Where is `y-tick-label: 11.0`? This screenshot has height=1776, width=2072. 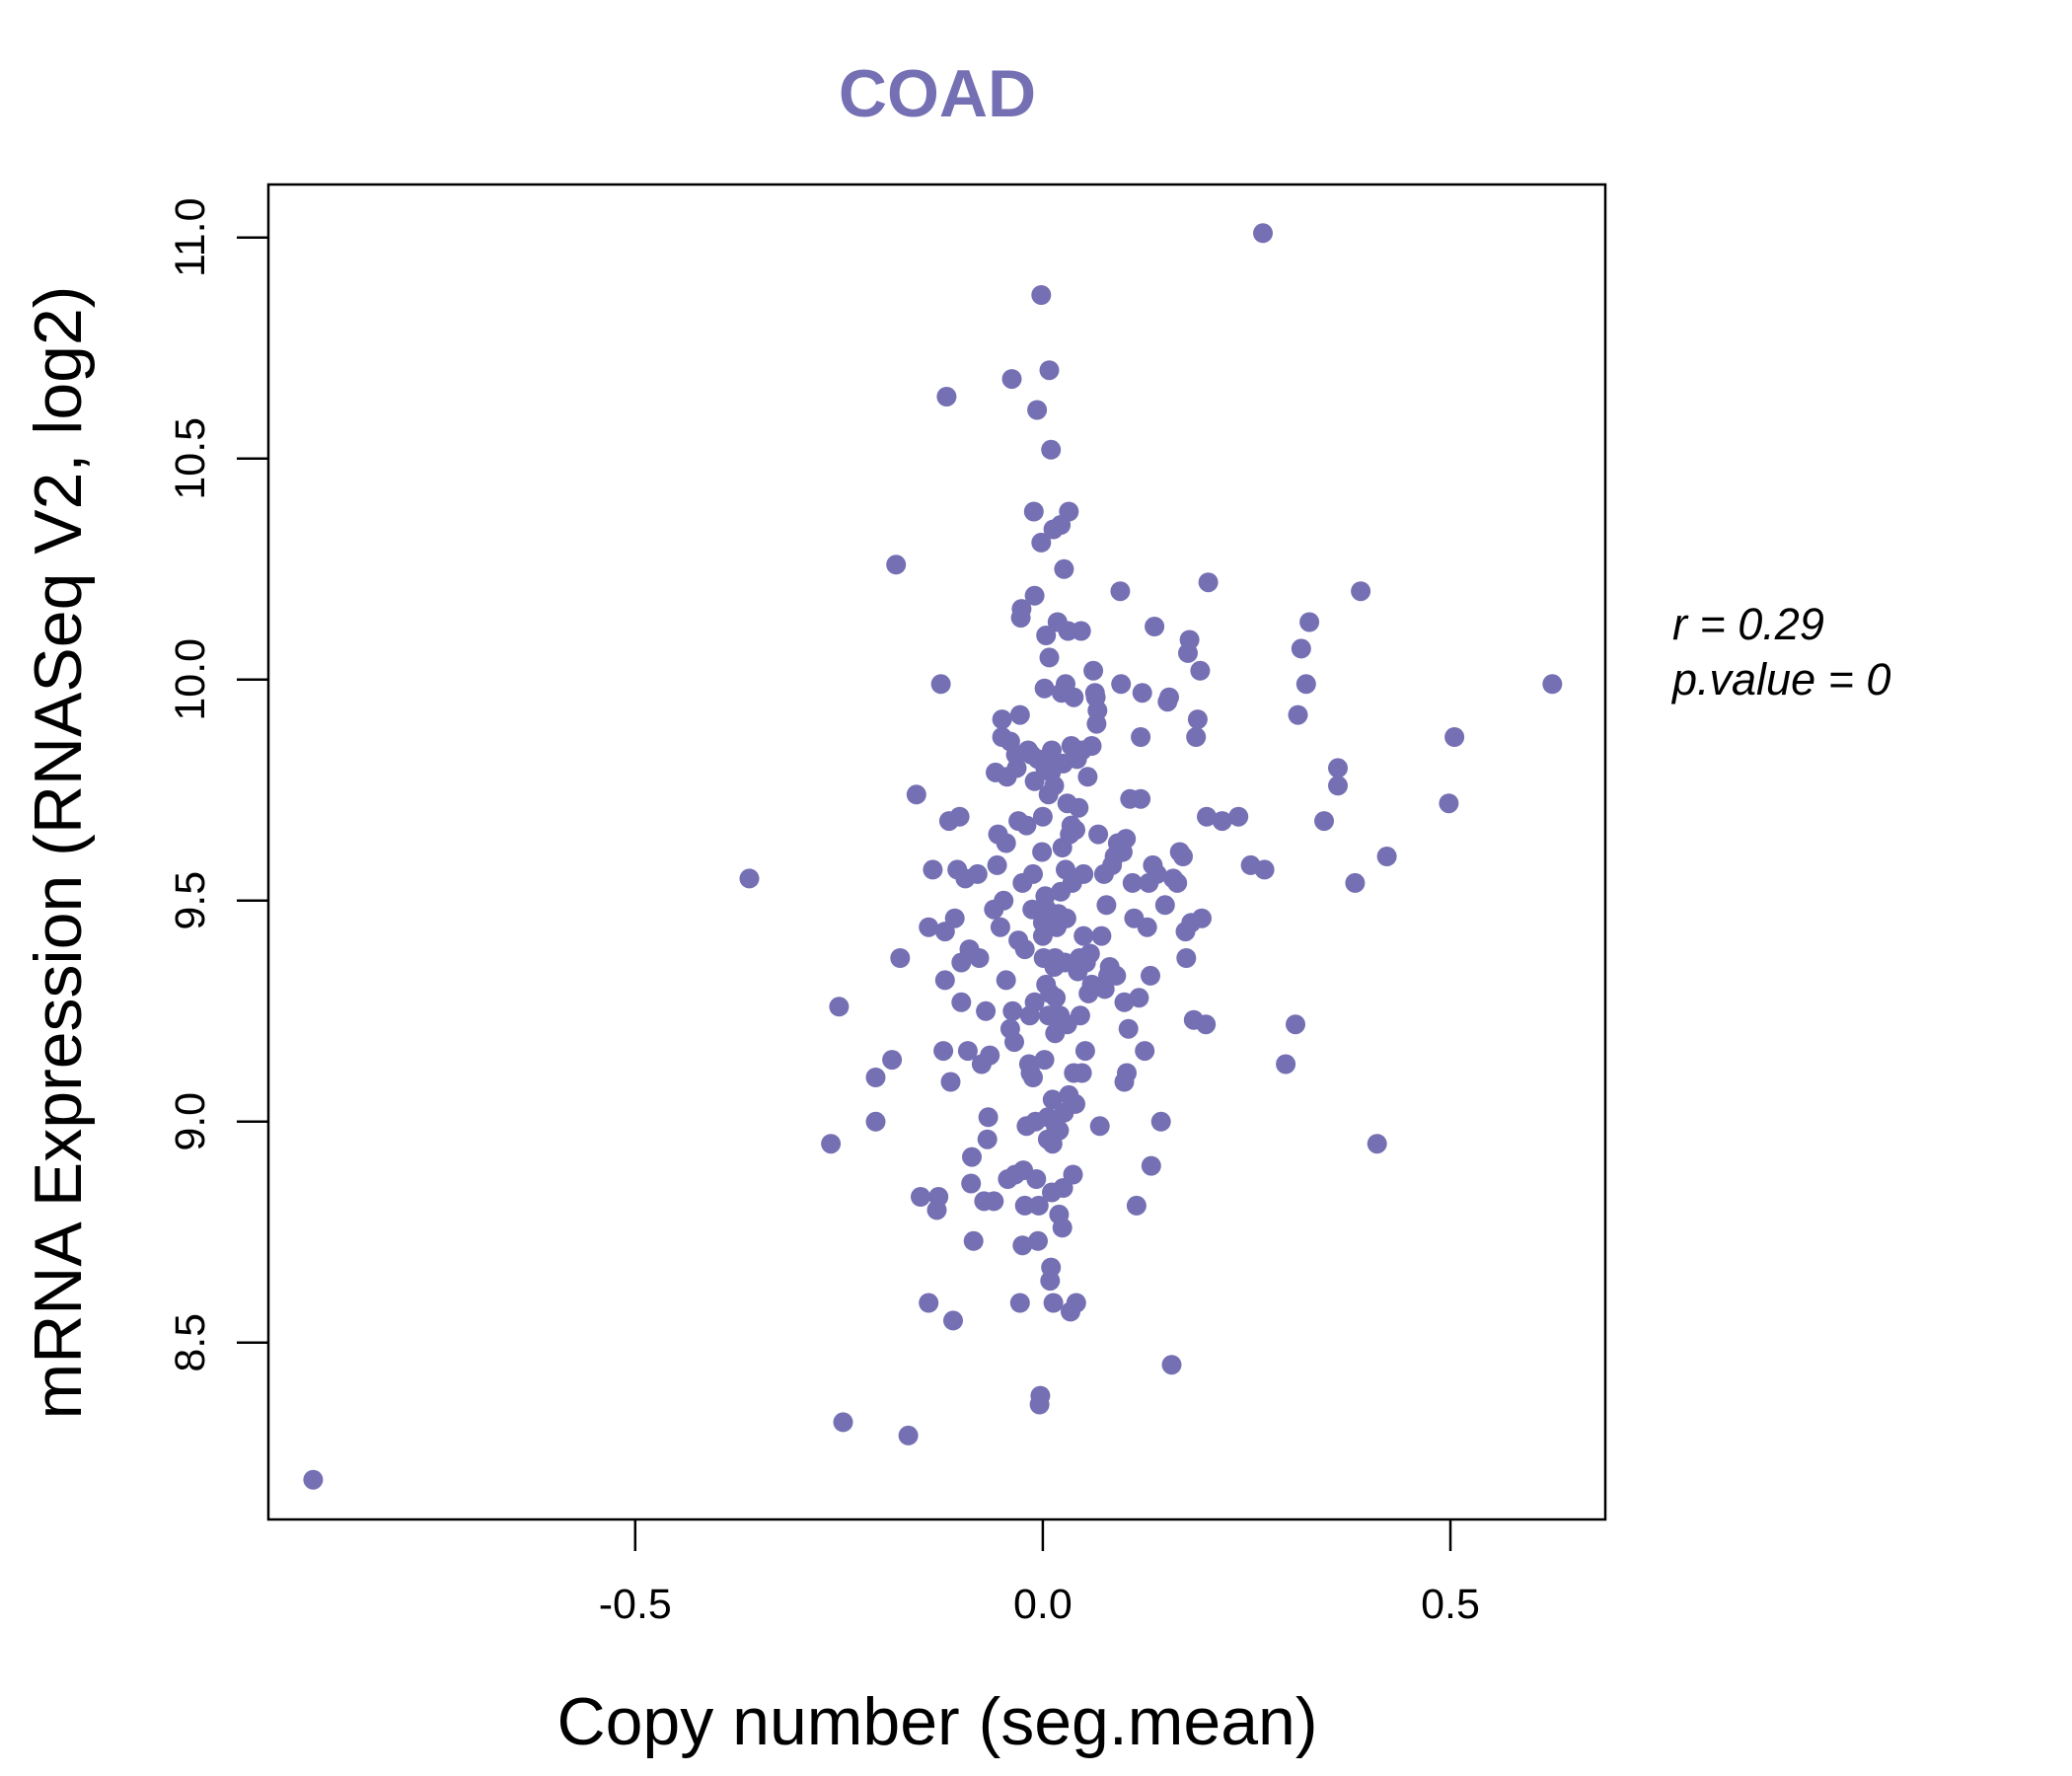 y-tick-label: 11.0 is located at coordinates (191, 238).